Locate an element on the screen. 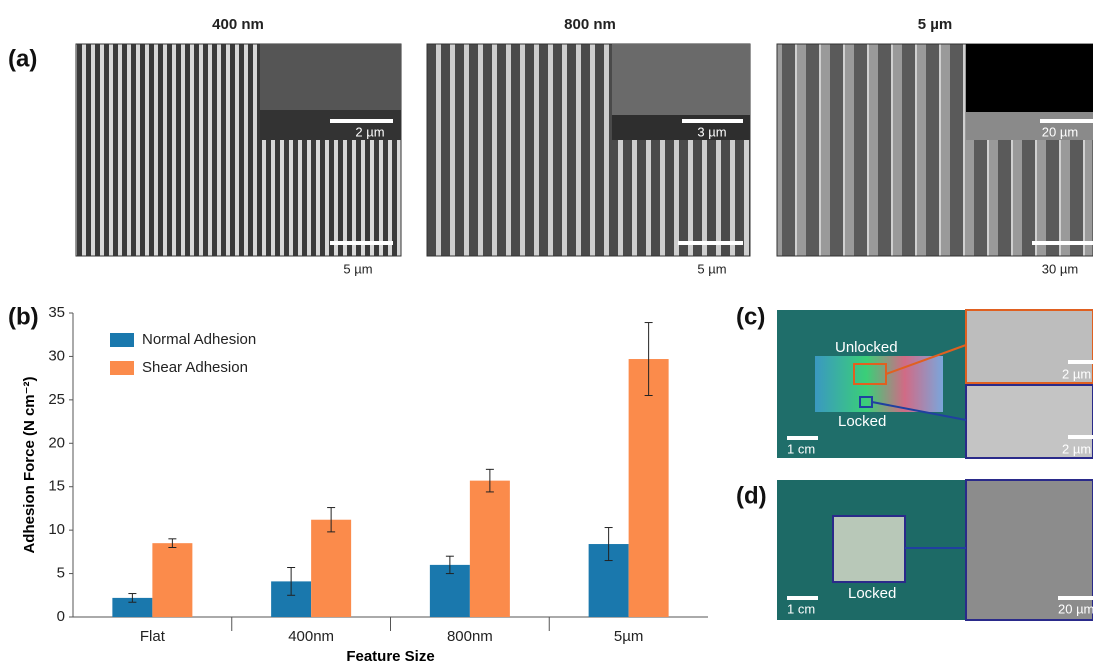 The height and width of the screenshot is (670, 1093). x-tick-label: 400nm is located at coordinates (311, 636).